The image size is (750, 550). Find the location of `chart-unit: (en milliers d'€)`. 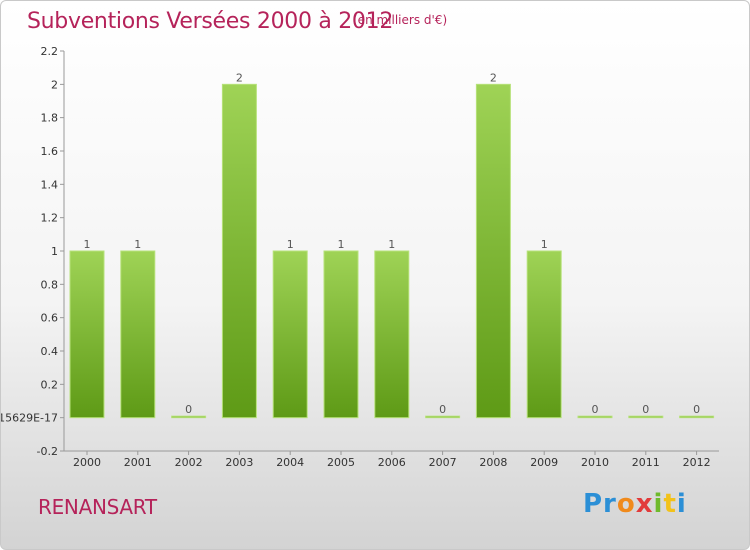

chart-unit: (en milliers d'€) is located at coordinates (400, 20).